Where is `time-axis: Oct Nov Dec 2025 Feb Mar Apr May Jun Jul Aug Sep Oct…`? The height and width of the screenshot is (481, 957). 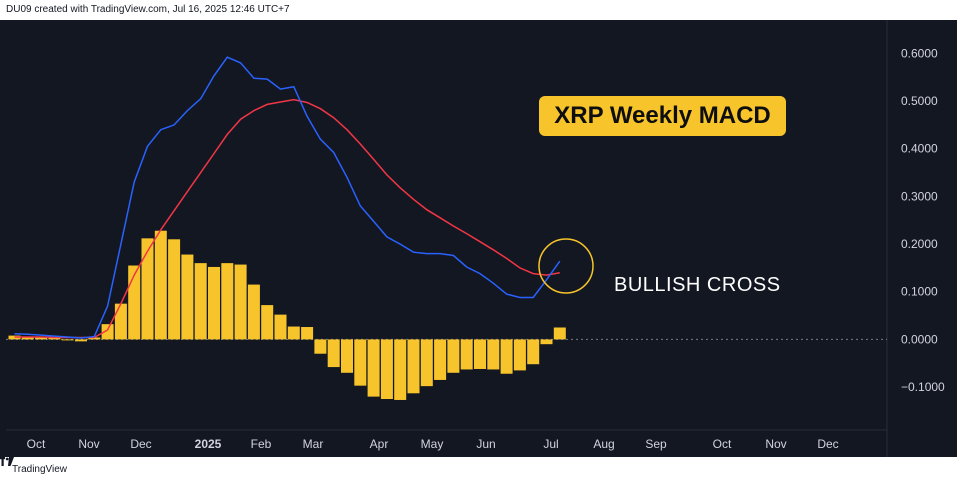 time-axis: Oct Nov Dec 2025 Feb Mar Apr May Jun Jul Aug Sep Oct… is located at coordinates (433, 444).